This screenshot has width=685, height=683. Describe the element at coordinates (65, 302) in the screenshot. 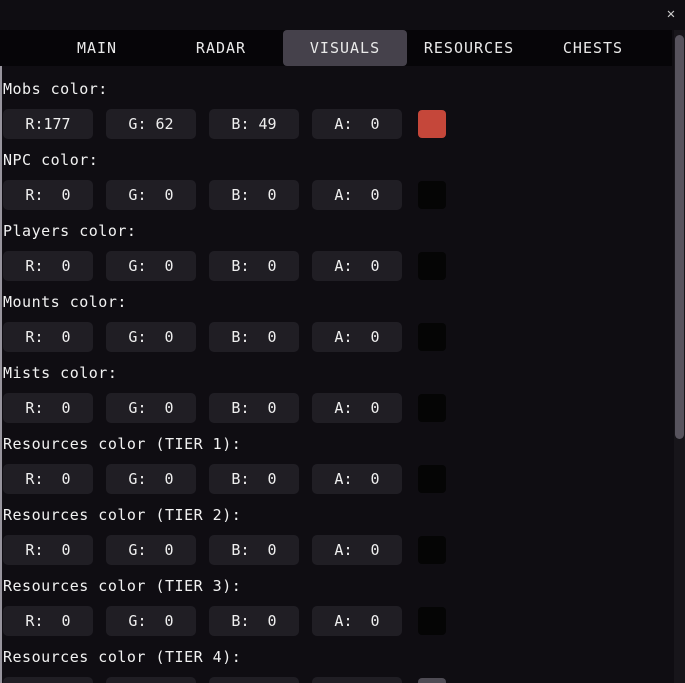

I see `section-label: Mounts color:` at that location.